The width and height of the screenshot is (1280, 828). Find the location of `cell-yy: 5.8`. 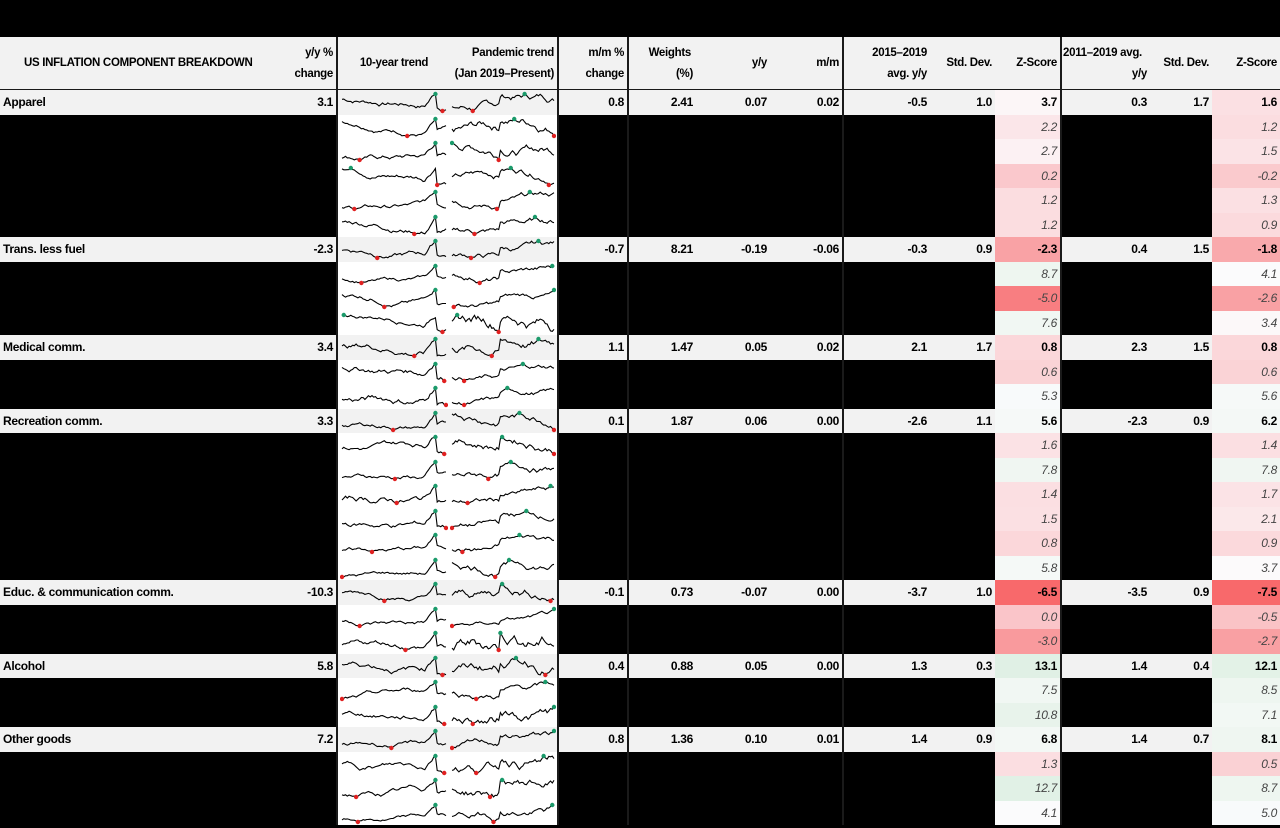

cell-yy: 5.8 is located at coordinates (293, 665).